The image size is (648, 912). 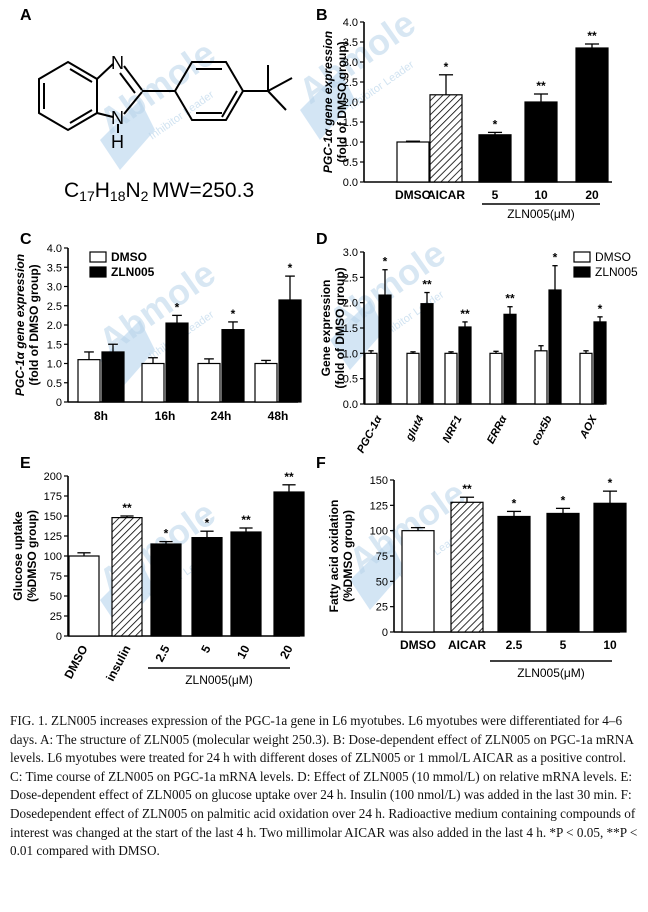 What do you see at coordinates (133, 272) in the screenshot?
I see `legend-label: ZLN005` at bounding box center [133, 272].